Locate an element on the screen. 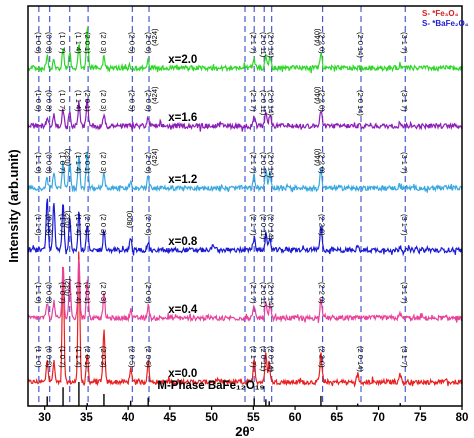  series-line-x=0.8 is located at coordinates (245, 227).